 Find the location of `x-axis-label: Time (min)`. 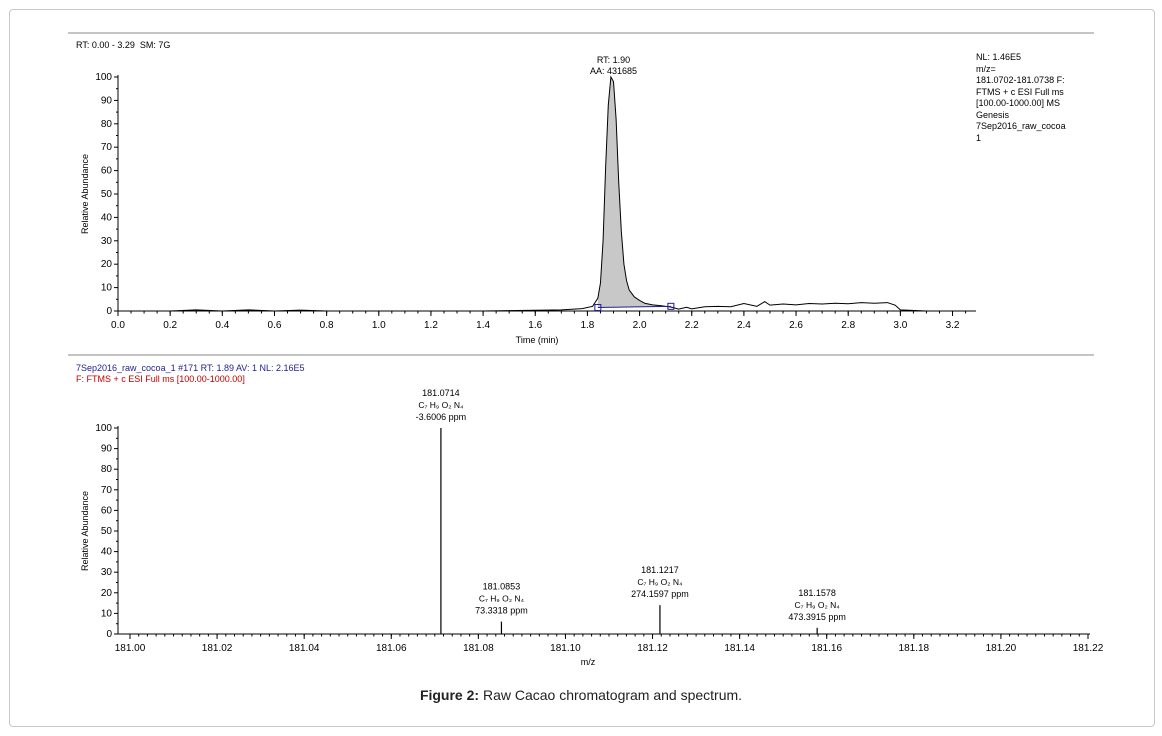

x-axis-label: Time (min) is located at coordinates (537, 340).